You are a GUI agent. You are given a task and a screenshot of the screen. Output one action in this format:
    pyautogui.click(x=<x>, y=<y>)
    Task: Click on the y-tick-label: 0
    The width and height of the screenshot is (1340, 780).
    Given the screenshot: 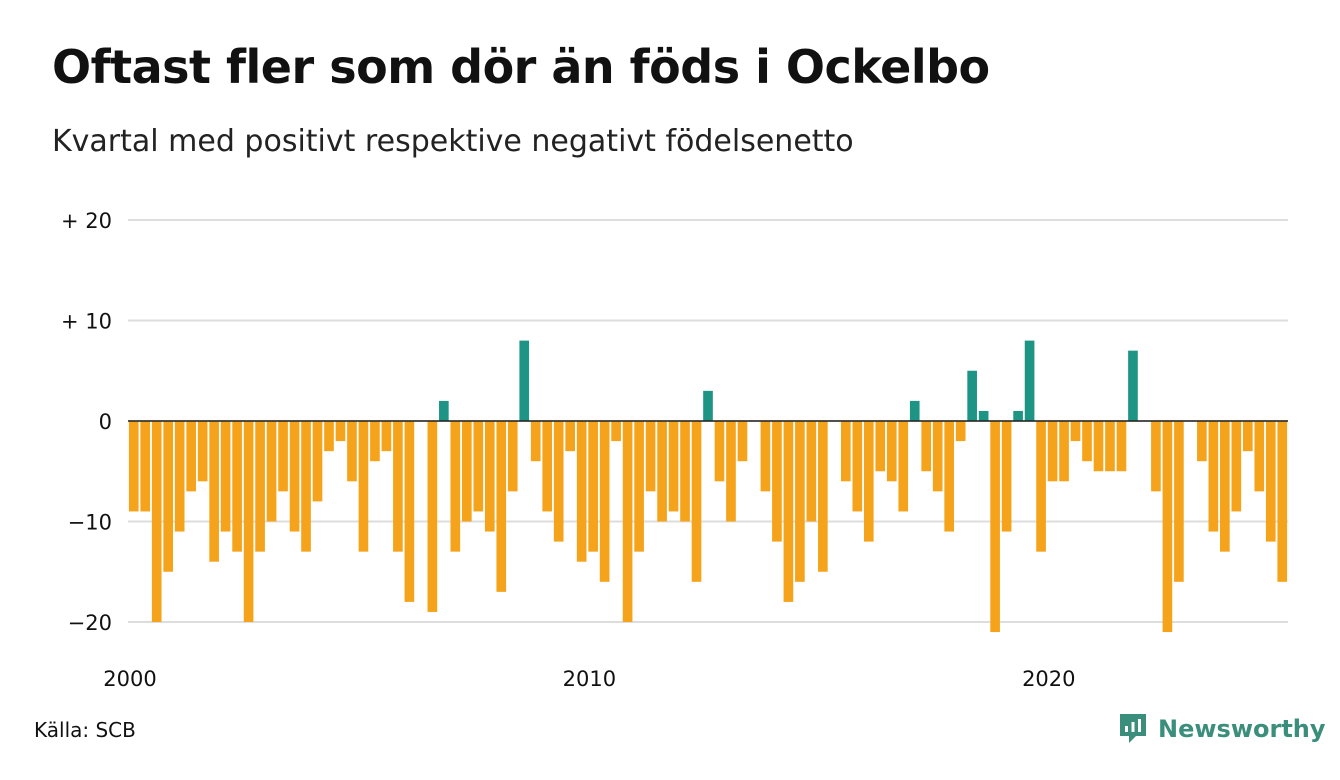 What is the action you would take?
    pyautogui.click(x=105, y=422)
    